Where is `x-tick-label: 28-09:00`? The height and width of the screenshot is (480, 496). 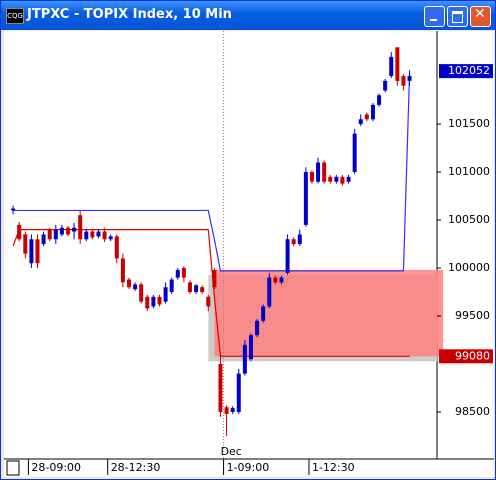 x-tick-label: 28-09:00 is located at coordinates (56, 467).